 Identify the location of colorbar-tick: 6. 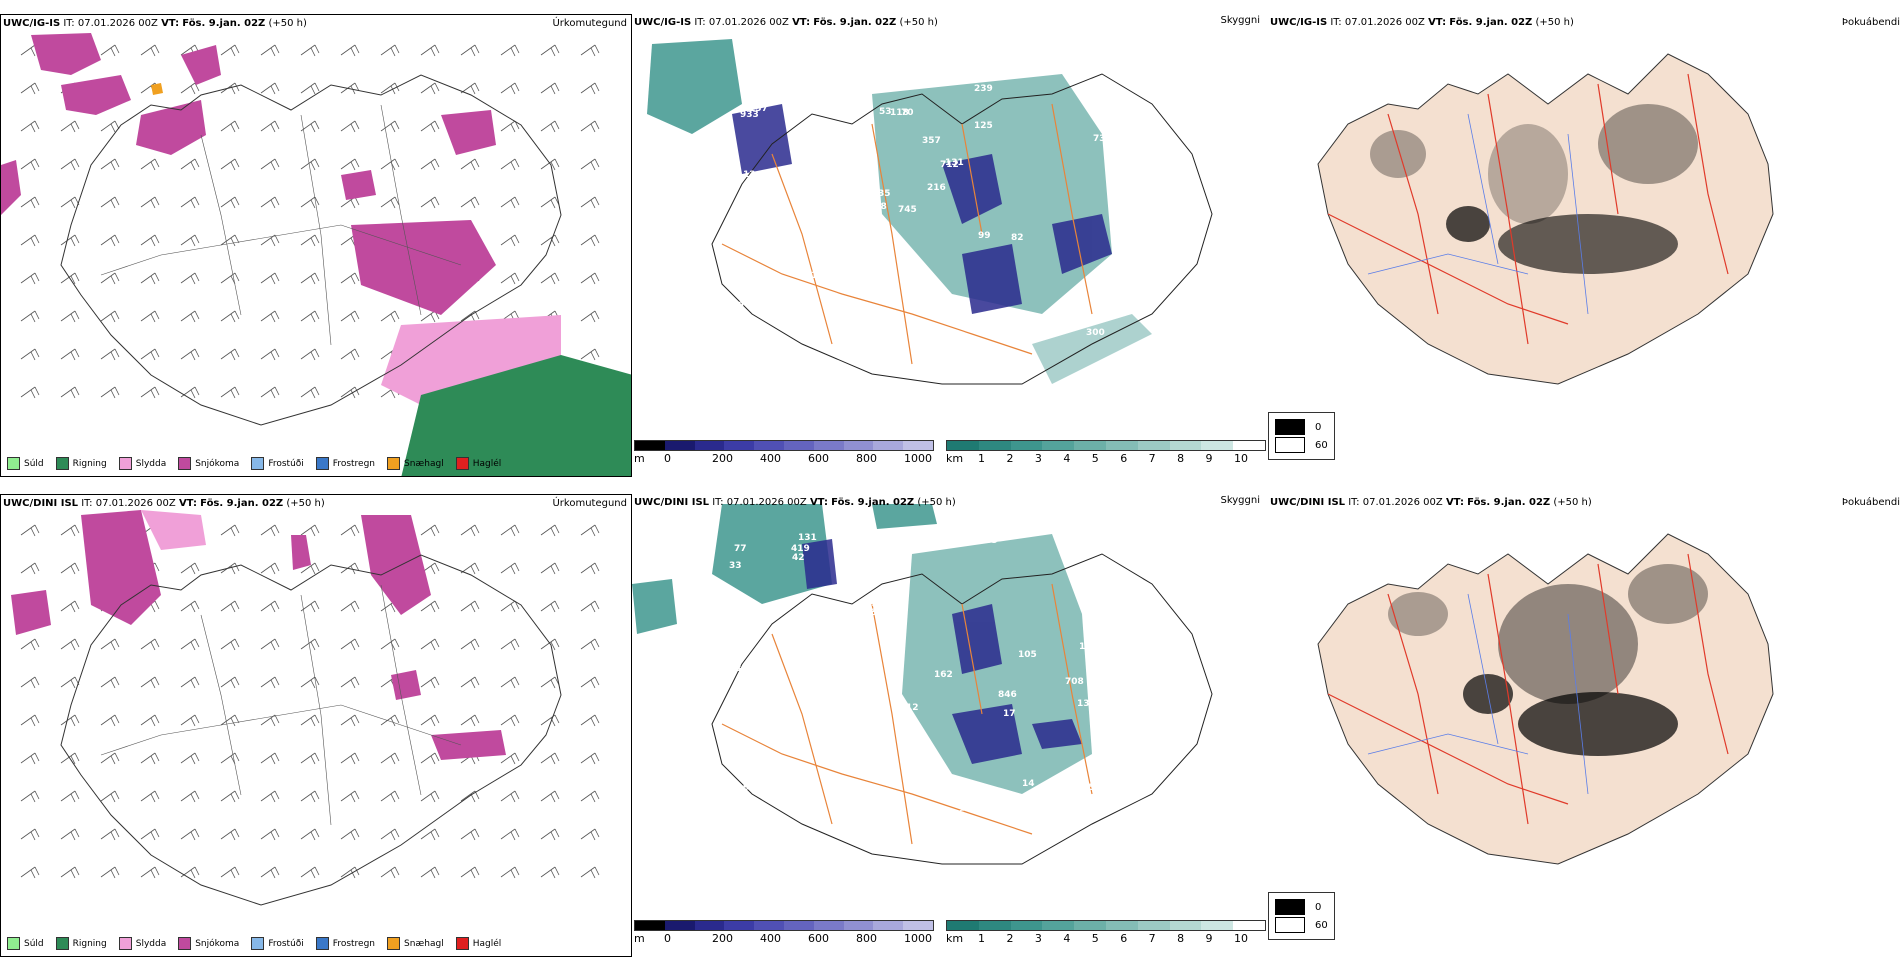
(1124, 938).